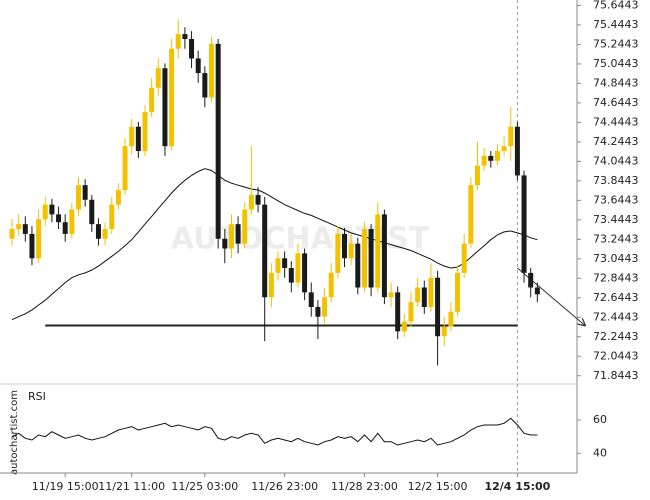 This screenshot has width=650, height=500. I want to click on y-tick-label: 74.8443, so click(616, 82).